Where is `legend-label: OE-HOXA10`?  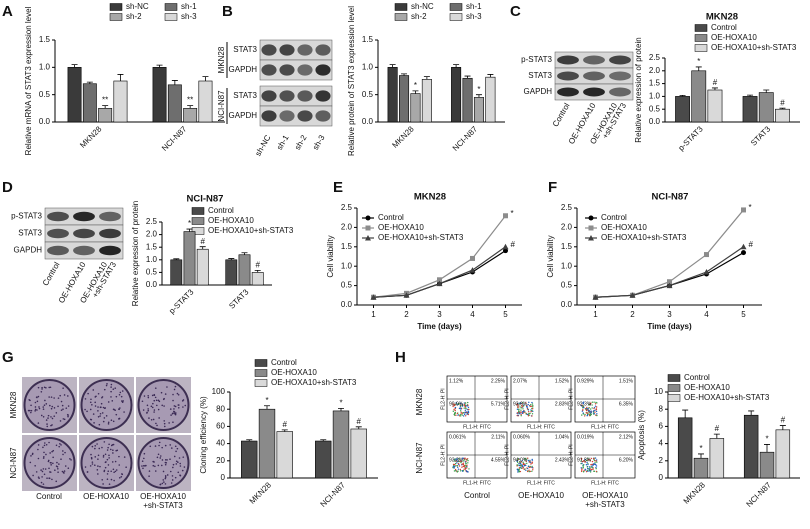
legend-label: OE-HOXA10 is located at coordinates (624, 227).